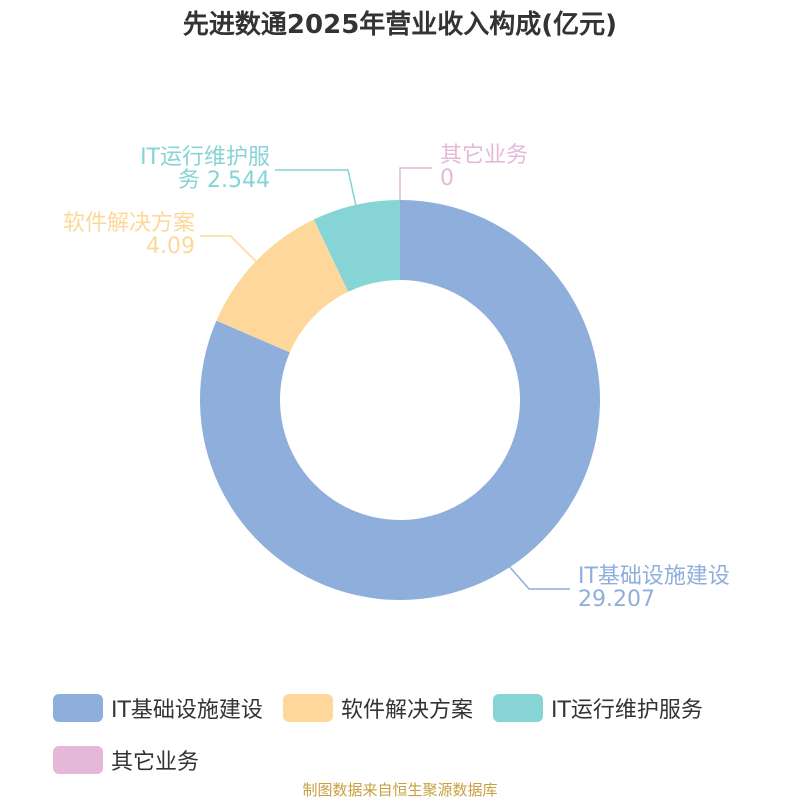 The width and height of the screenshot is (800, 800). What do you see at coordinates (400, 790) in the screenshot?
I see `source-note: 制图数据来自恒生聚源数据库` at bounding box center [400, 790].